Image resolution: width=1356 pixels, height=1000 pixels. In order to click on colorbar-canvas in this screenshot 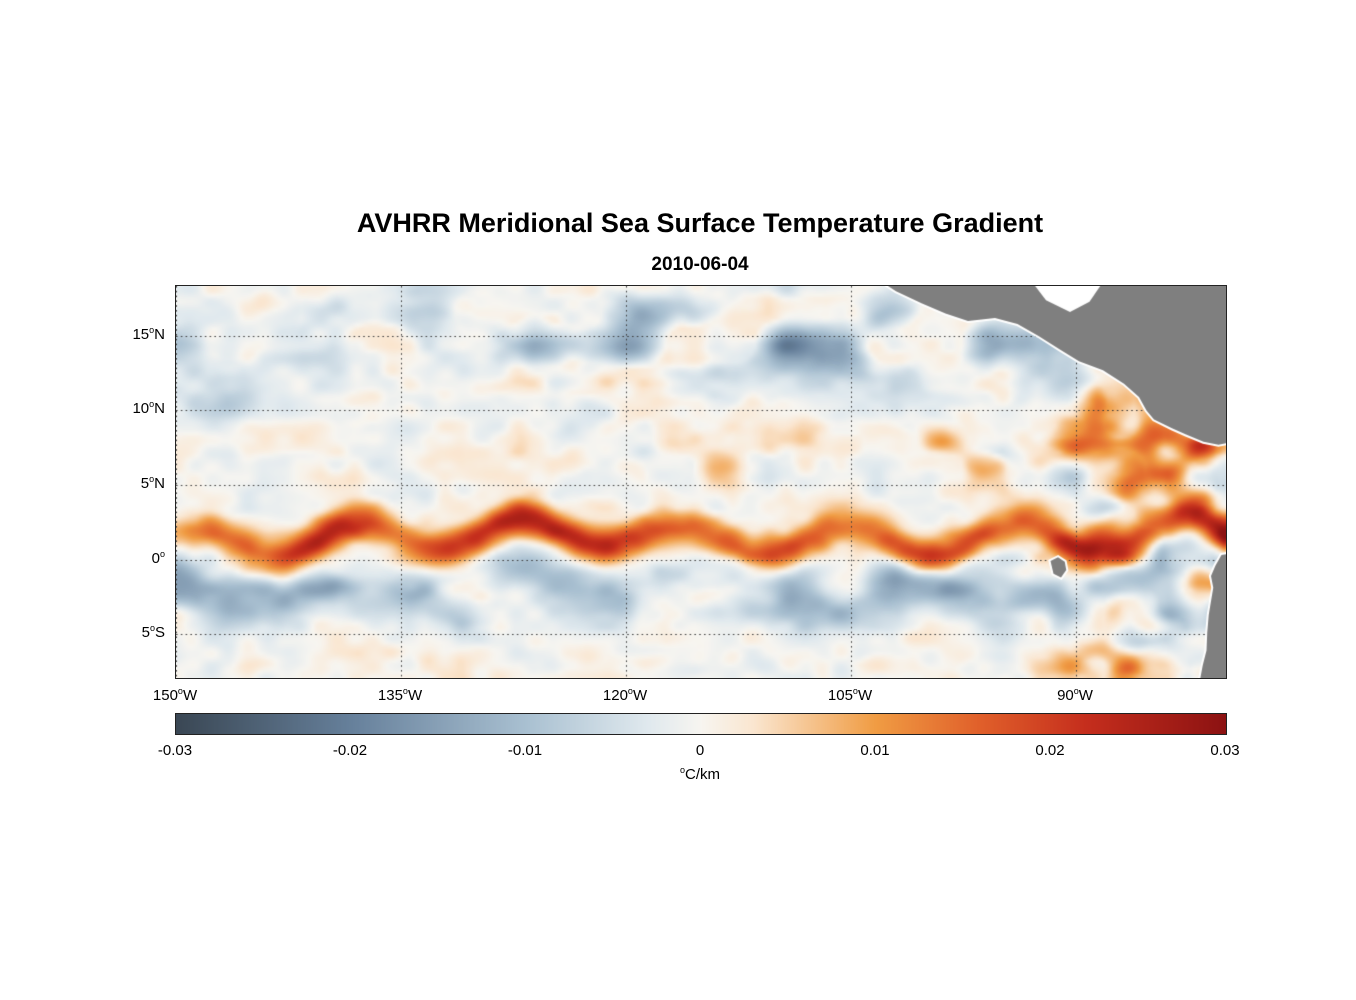, I will do `click(701, 724)`.